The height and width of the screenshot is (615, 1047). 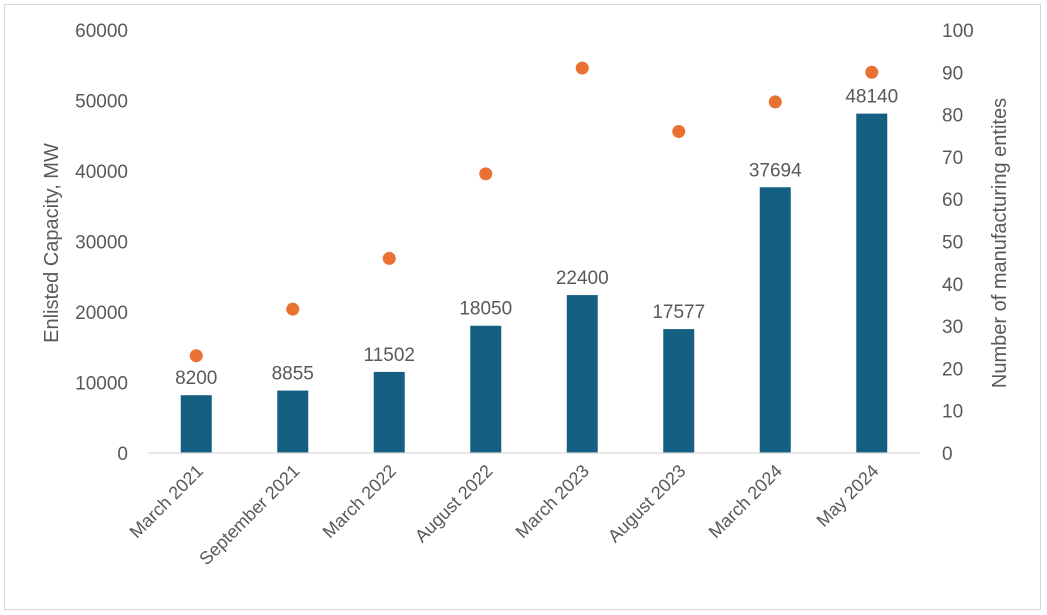 What do you see at coordinates (101, 243) in the screenshot?
I see `y-tick-label: 30000` at bounding box center [101, 243].